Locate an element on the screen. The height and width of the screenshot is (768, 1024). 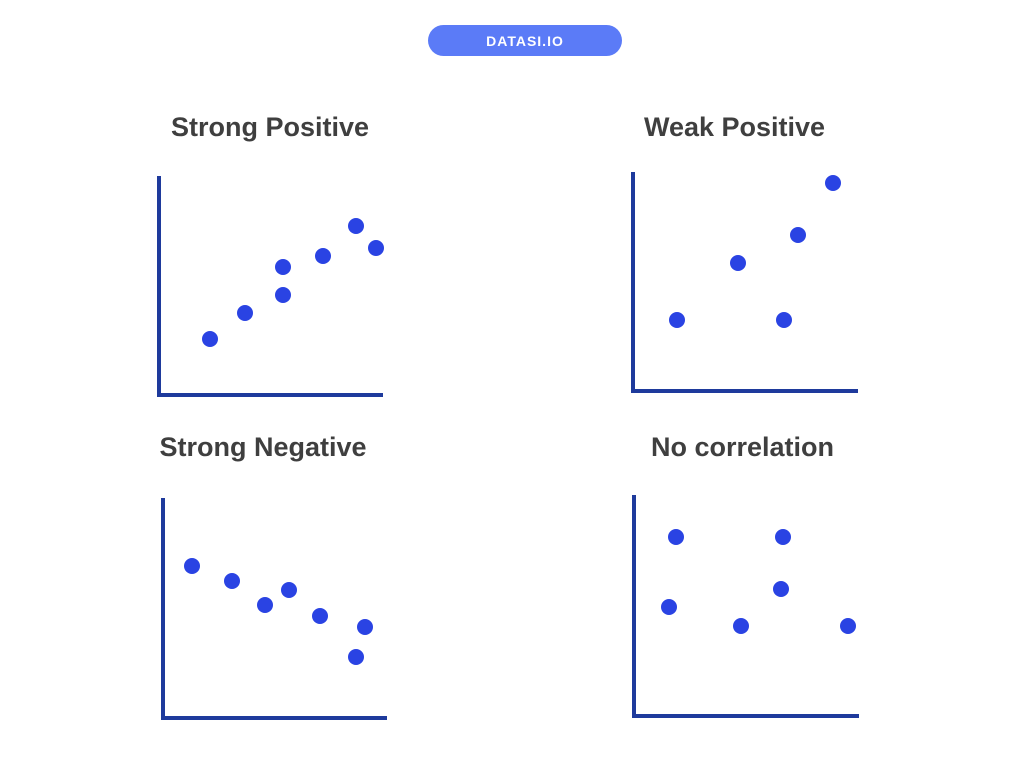
chart-title-strong-positive: Strong Positive is located at coordinates (270, 127).